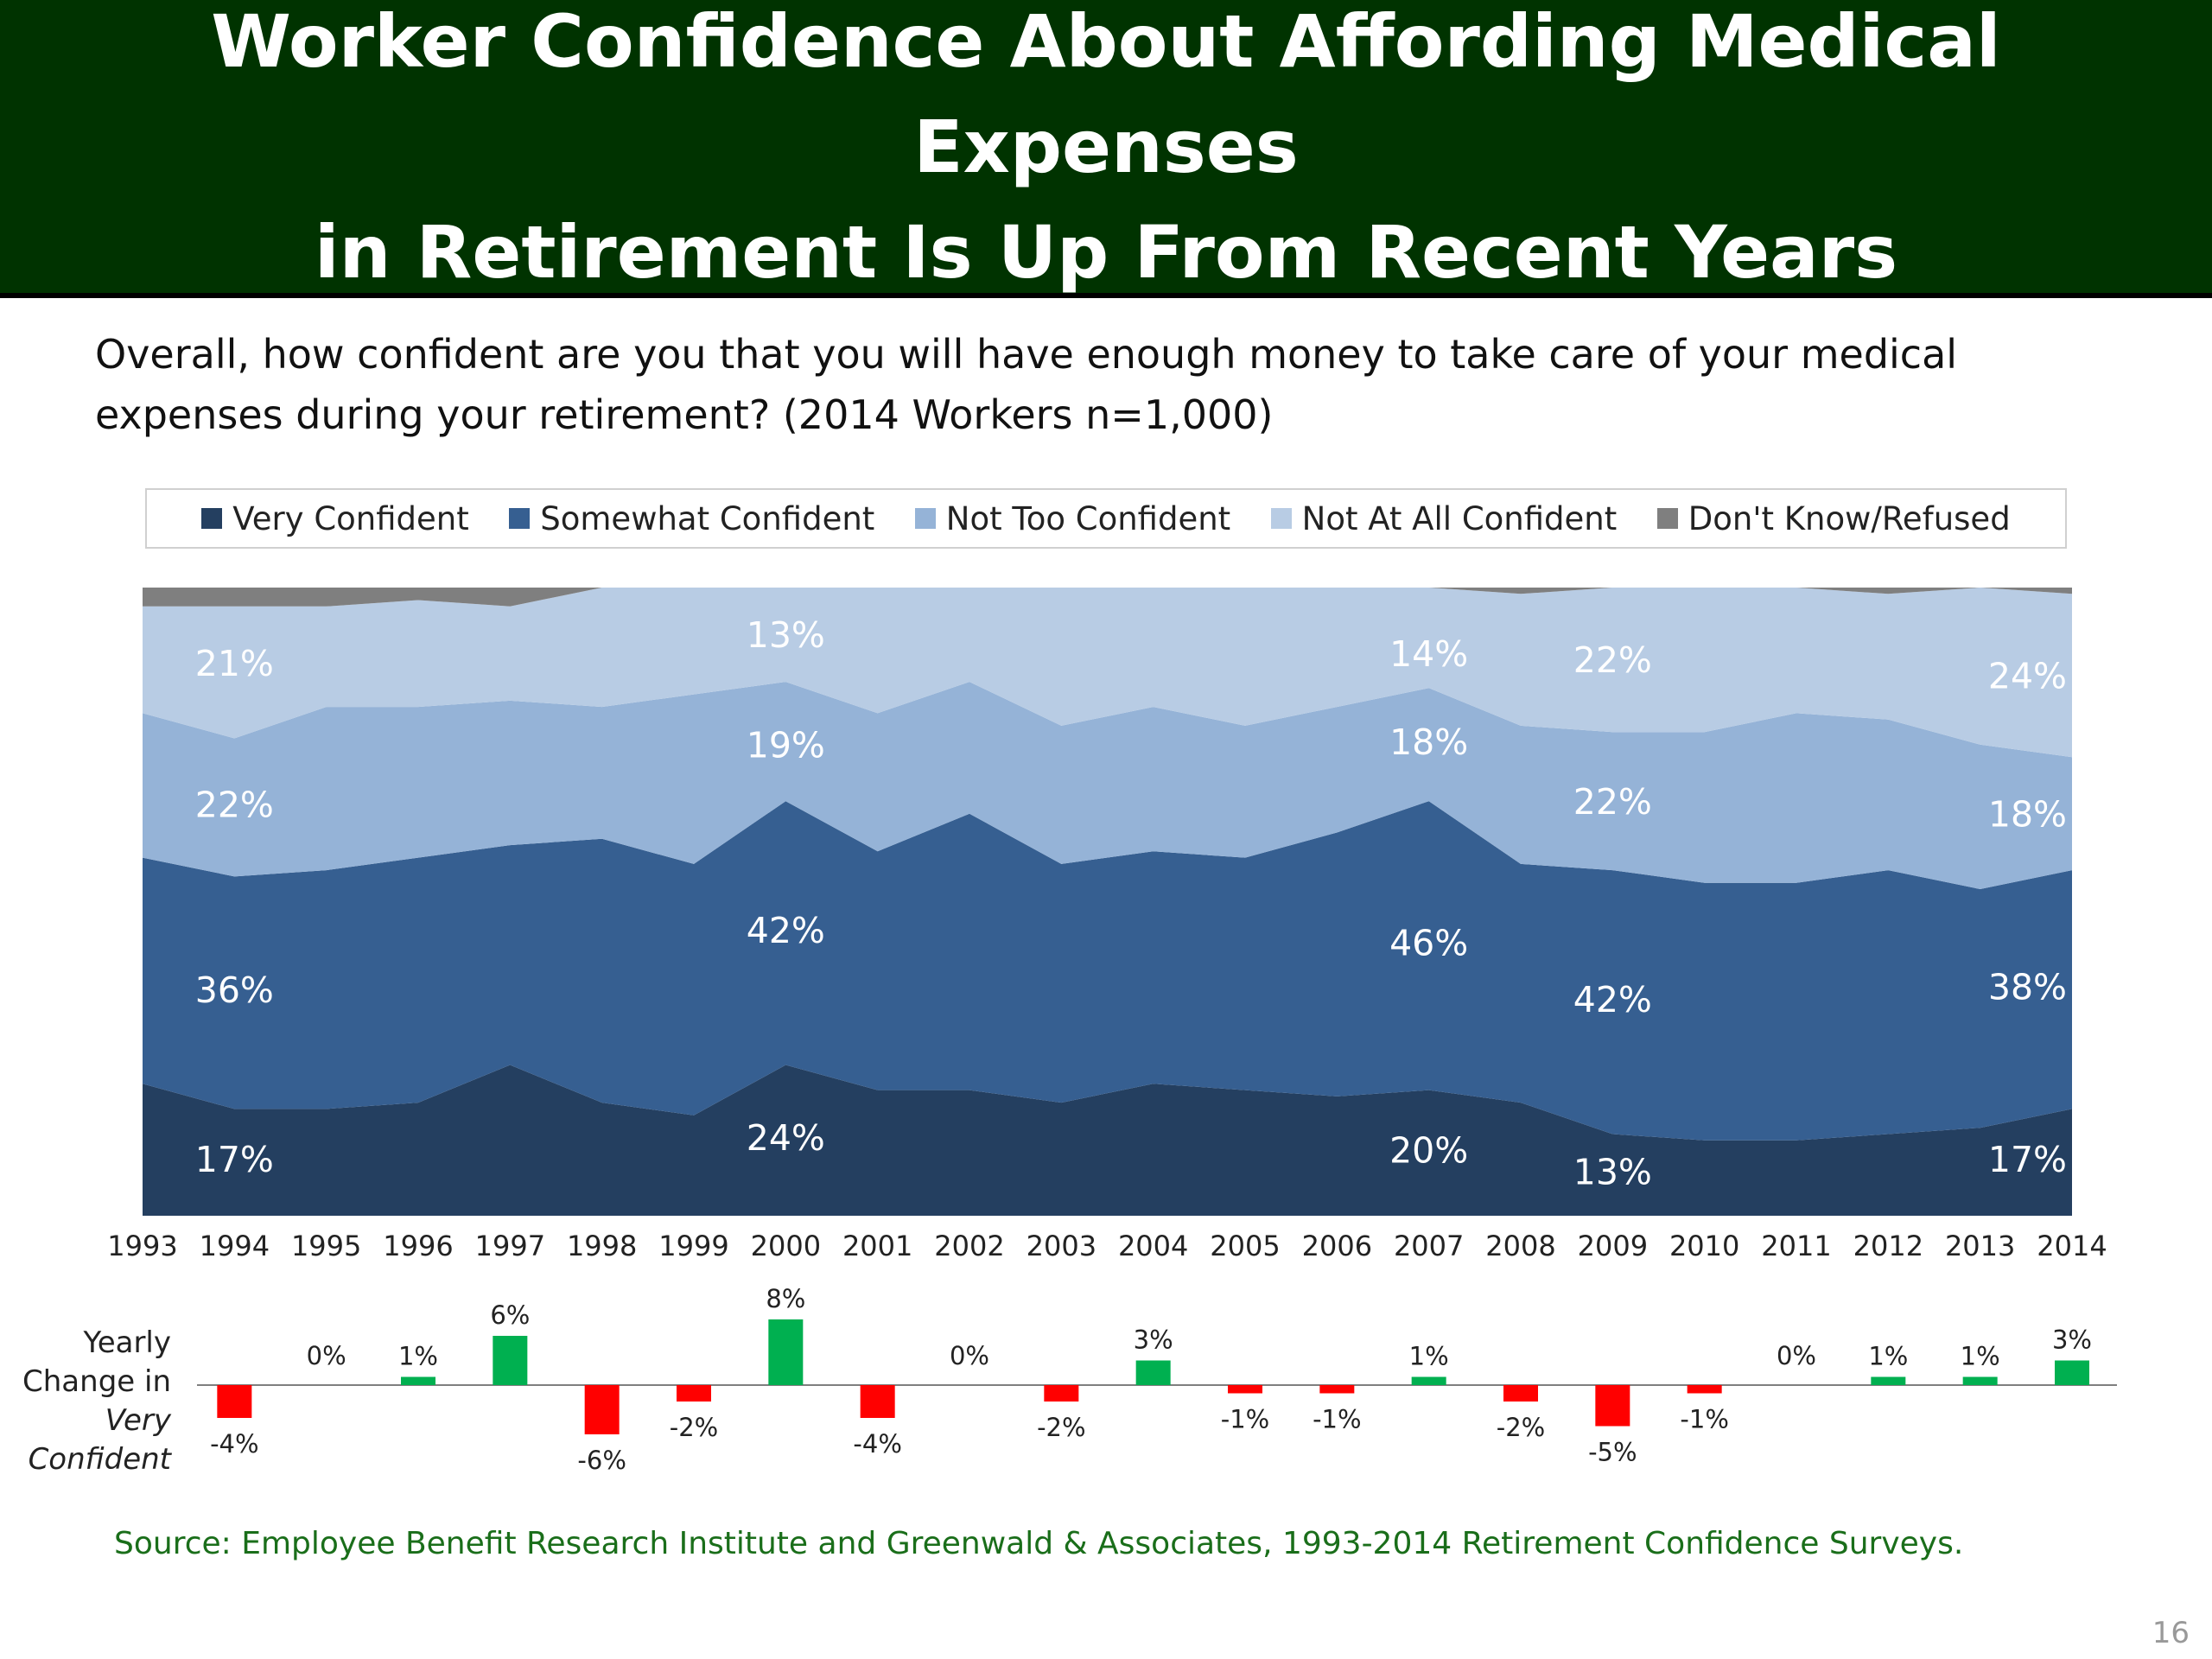  Describe the element at coordinates (138, 1420) in the screenshot. I see `change-row-label: Very` at that location.